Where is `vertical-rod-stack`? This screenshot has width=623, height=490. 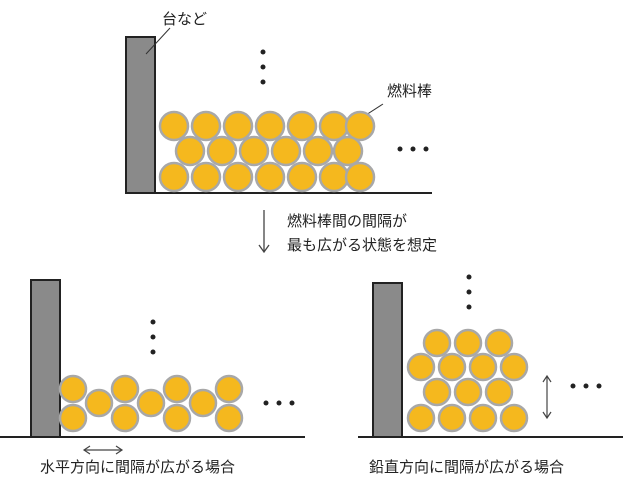
vertical-rod-stack is located at coordinates (467, 380).